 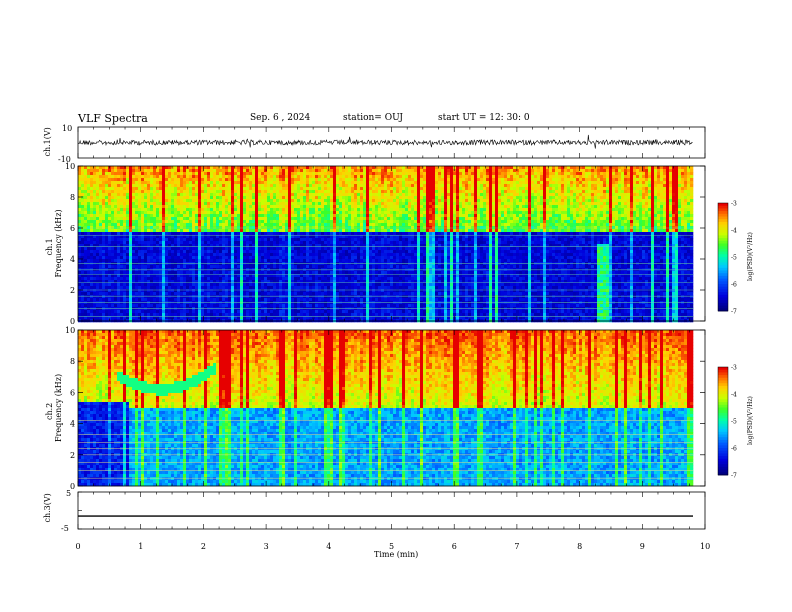 I want to click on ch1-ytick: -10, so click(x=64, y=159).